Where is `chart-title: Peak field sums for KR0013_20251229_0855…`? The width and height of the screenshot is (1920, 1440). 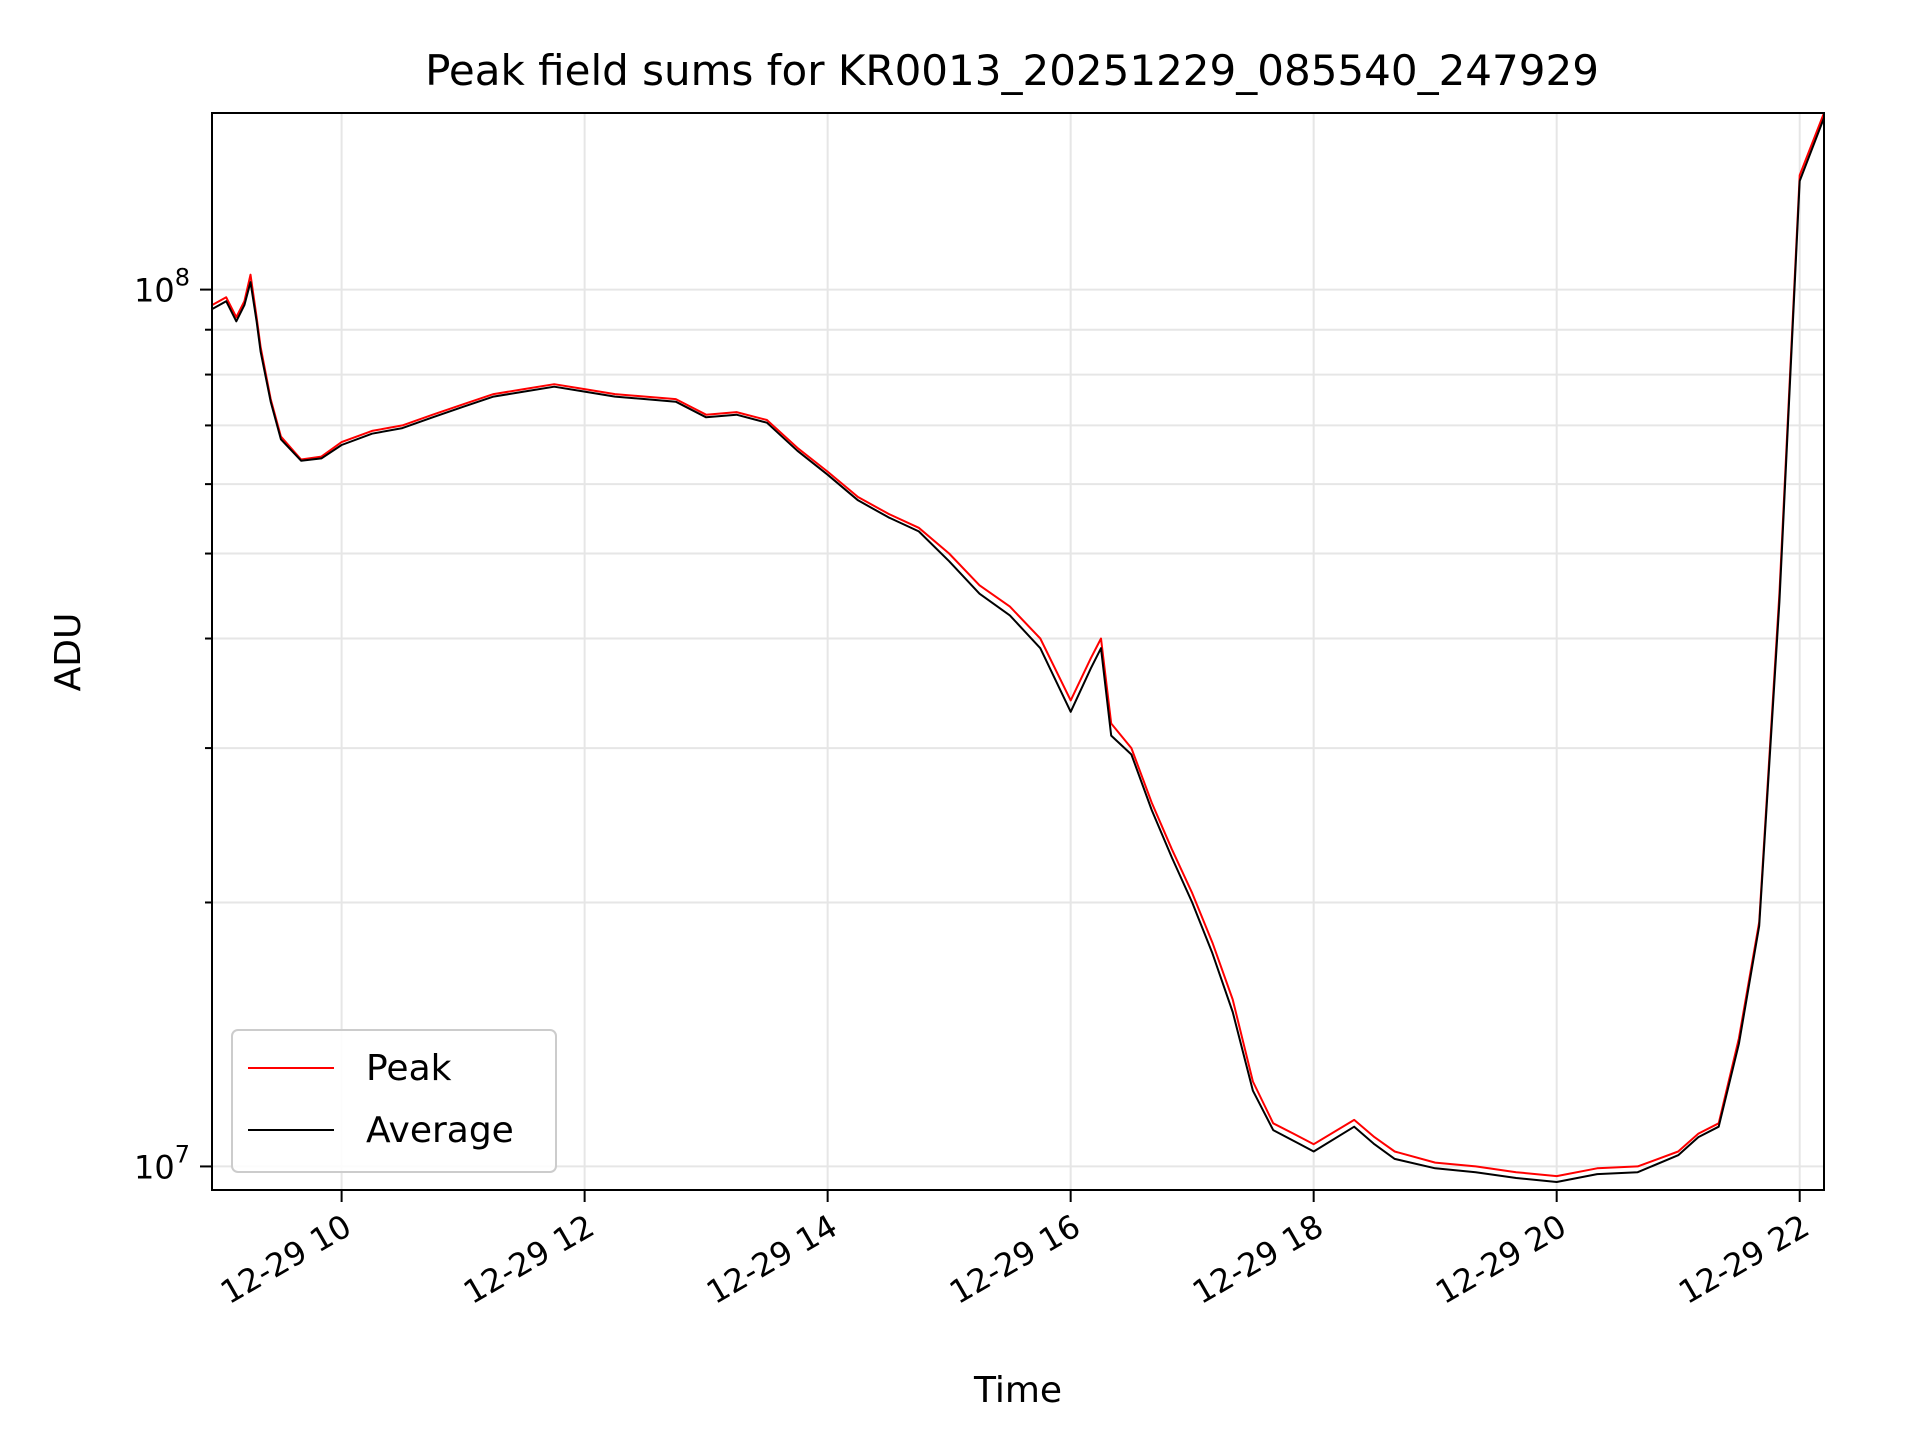 chart-title: Peak field sums for KR0013_20251229_0855… is located at coordinates (1012, 70).